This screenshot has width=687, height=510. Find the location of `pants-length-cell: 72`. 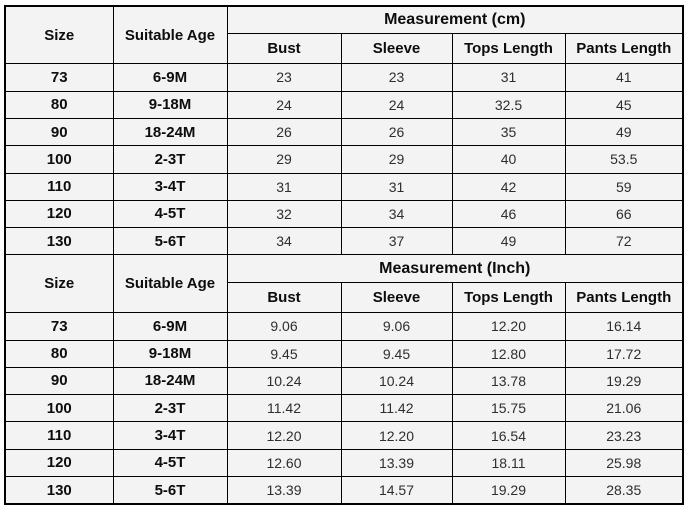

pants-length-cell: 72 is located at coordinates (624, 241).